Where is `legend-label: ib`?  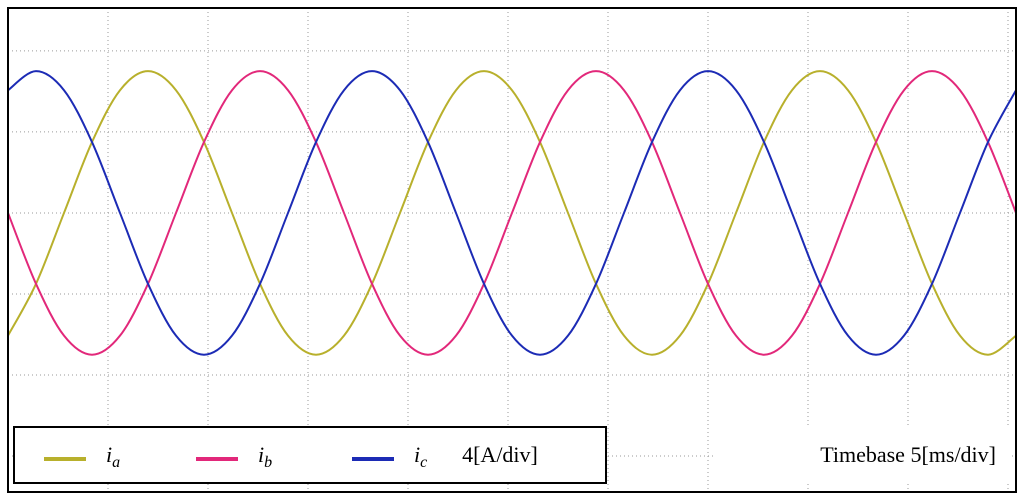 legend-label: ib is located at coordinates (265, 456).